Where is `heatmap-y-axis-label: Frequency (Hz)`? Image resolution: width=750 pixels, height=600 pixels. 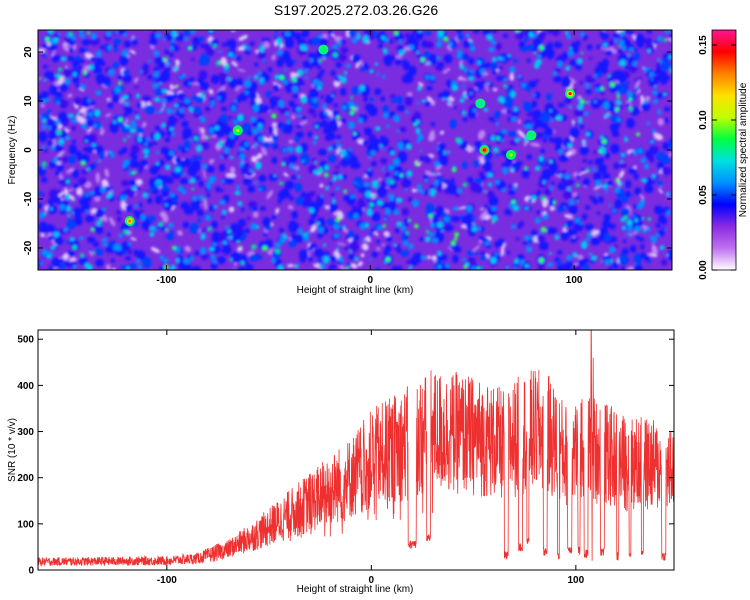 heatmap-y-axis-label: Frequency (Hz) is located at coordinates (12, 150).